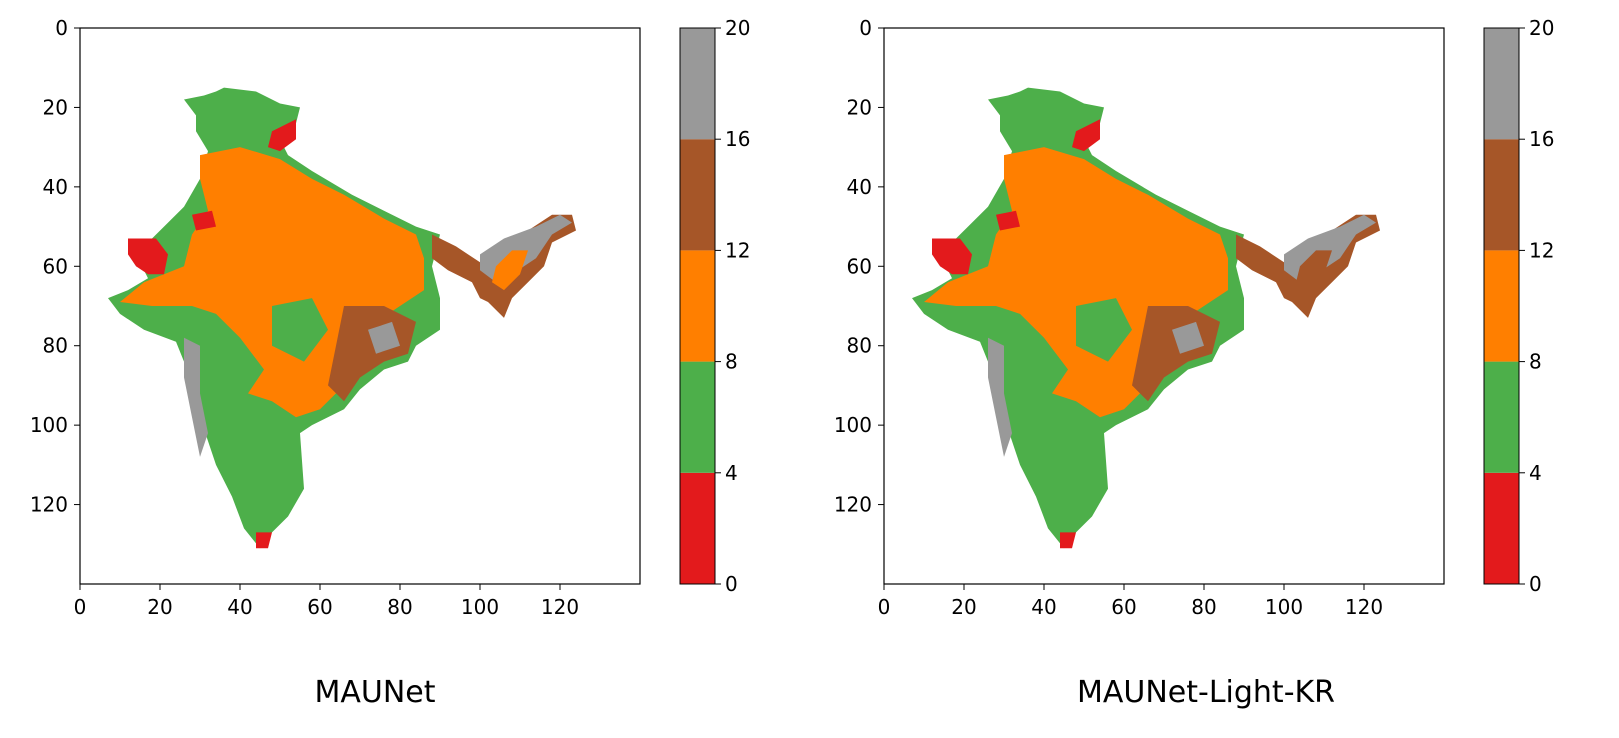 The width and height of the screenshot is (1619, 738). Describe the element at coordinates (1206, 692) in the screenshot. I see `panel-title-right: MAUNet-Light-KR` at that location.